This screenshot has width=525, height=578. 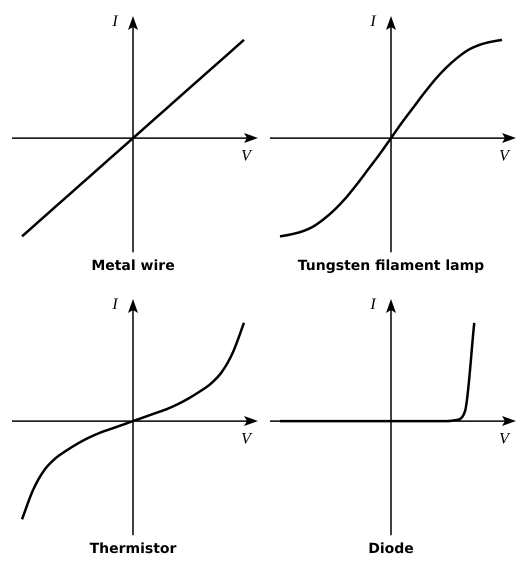 What do you see at coordinates (391, 549) in the screenshot?
I see `text: Diode` at bounding box center [391, 549].